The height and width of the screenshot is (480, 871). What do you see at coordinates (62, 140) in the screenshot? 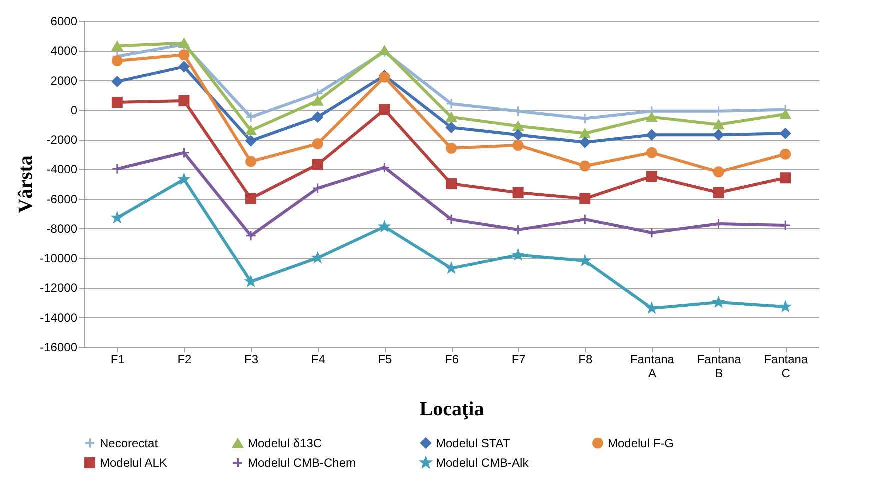
I see `y-tick-label: -2000` at bounding box center [62, 140].